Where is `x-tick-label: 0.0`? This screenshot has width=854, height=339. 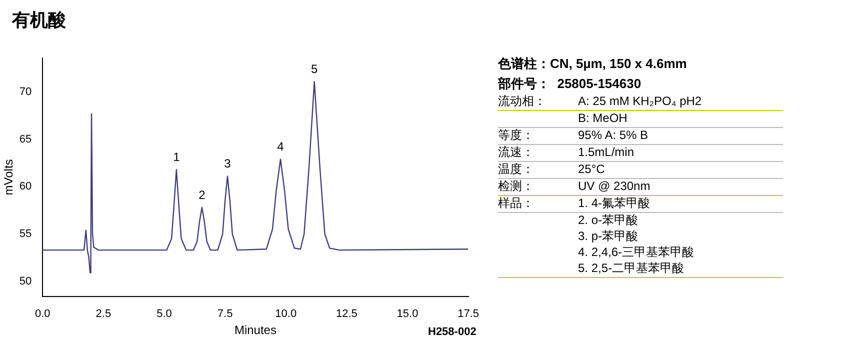 x-tick-label: 0.0 is located at coordinates (42, 314).